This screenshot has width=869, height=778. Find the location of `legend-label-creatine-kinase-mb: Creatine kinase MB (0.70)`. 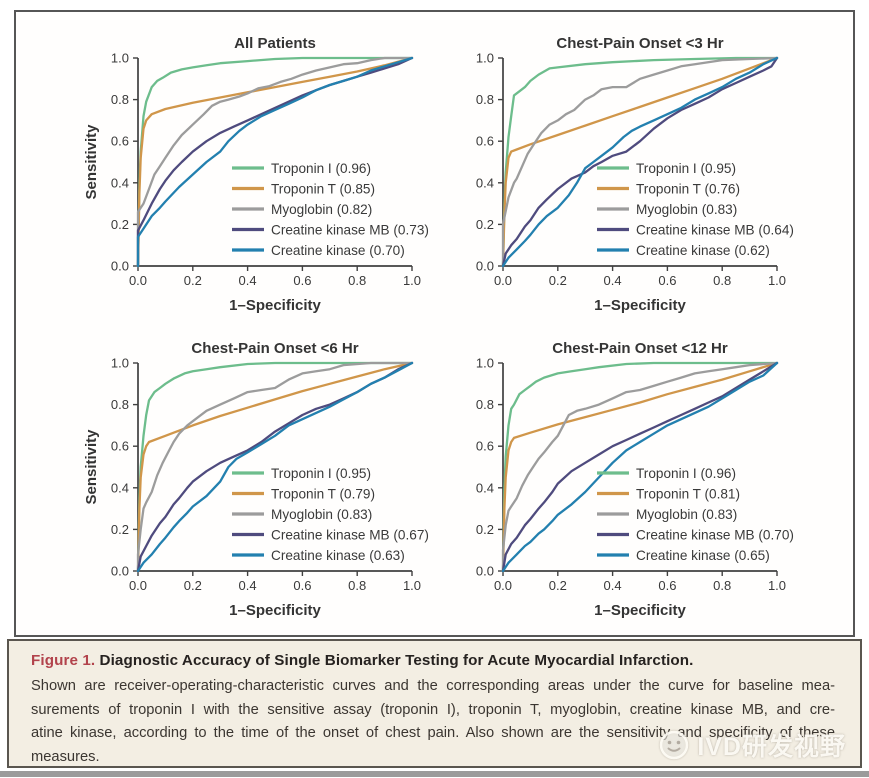

legend-label-creatine-kinase-mb: Creatine kinase MB (0.70) is located at coordinates (715, 534).